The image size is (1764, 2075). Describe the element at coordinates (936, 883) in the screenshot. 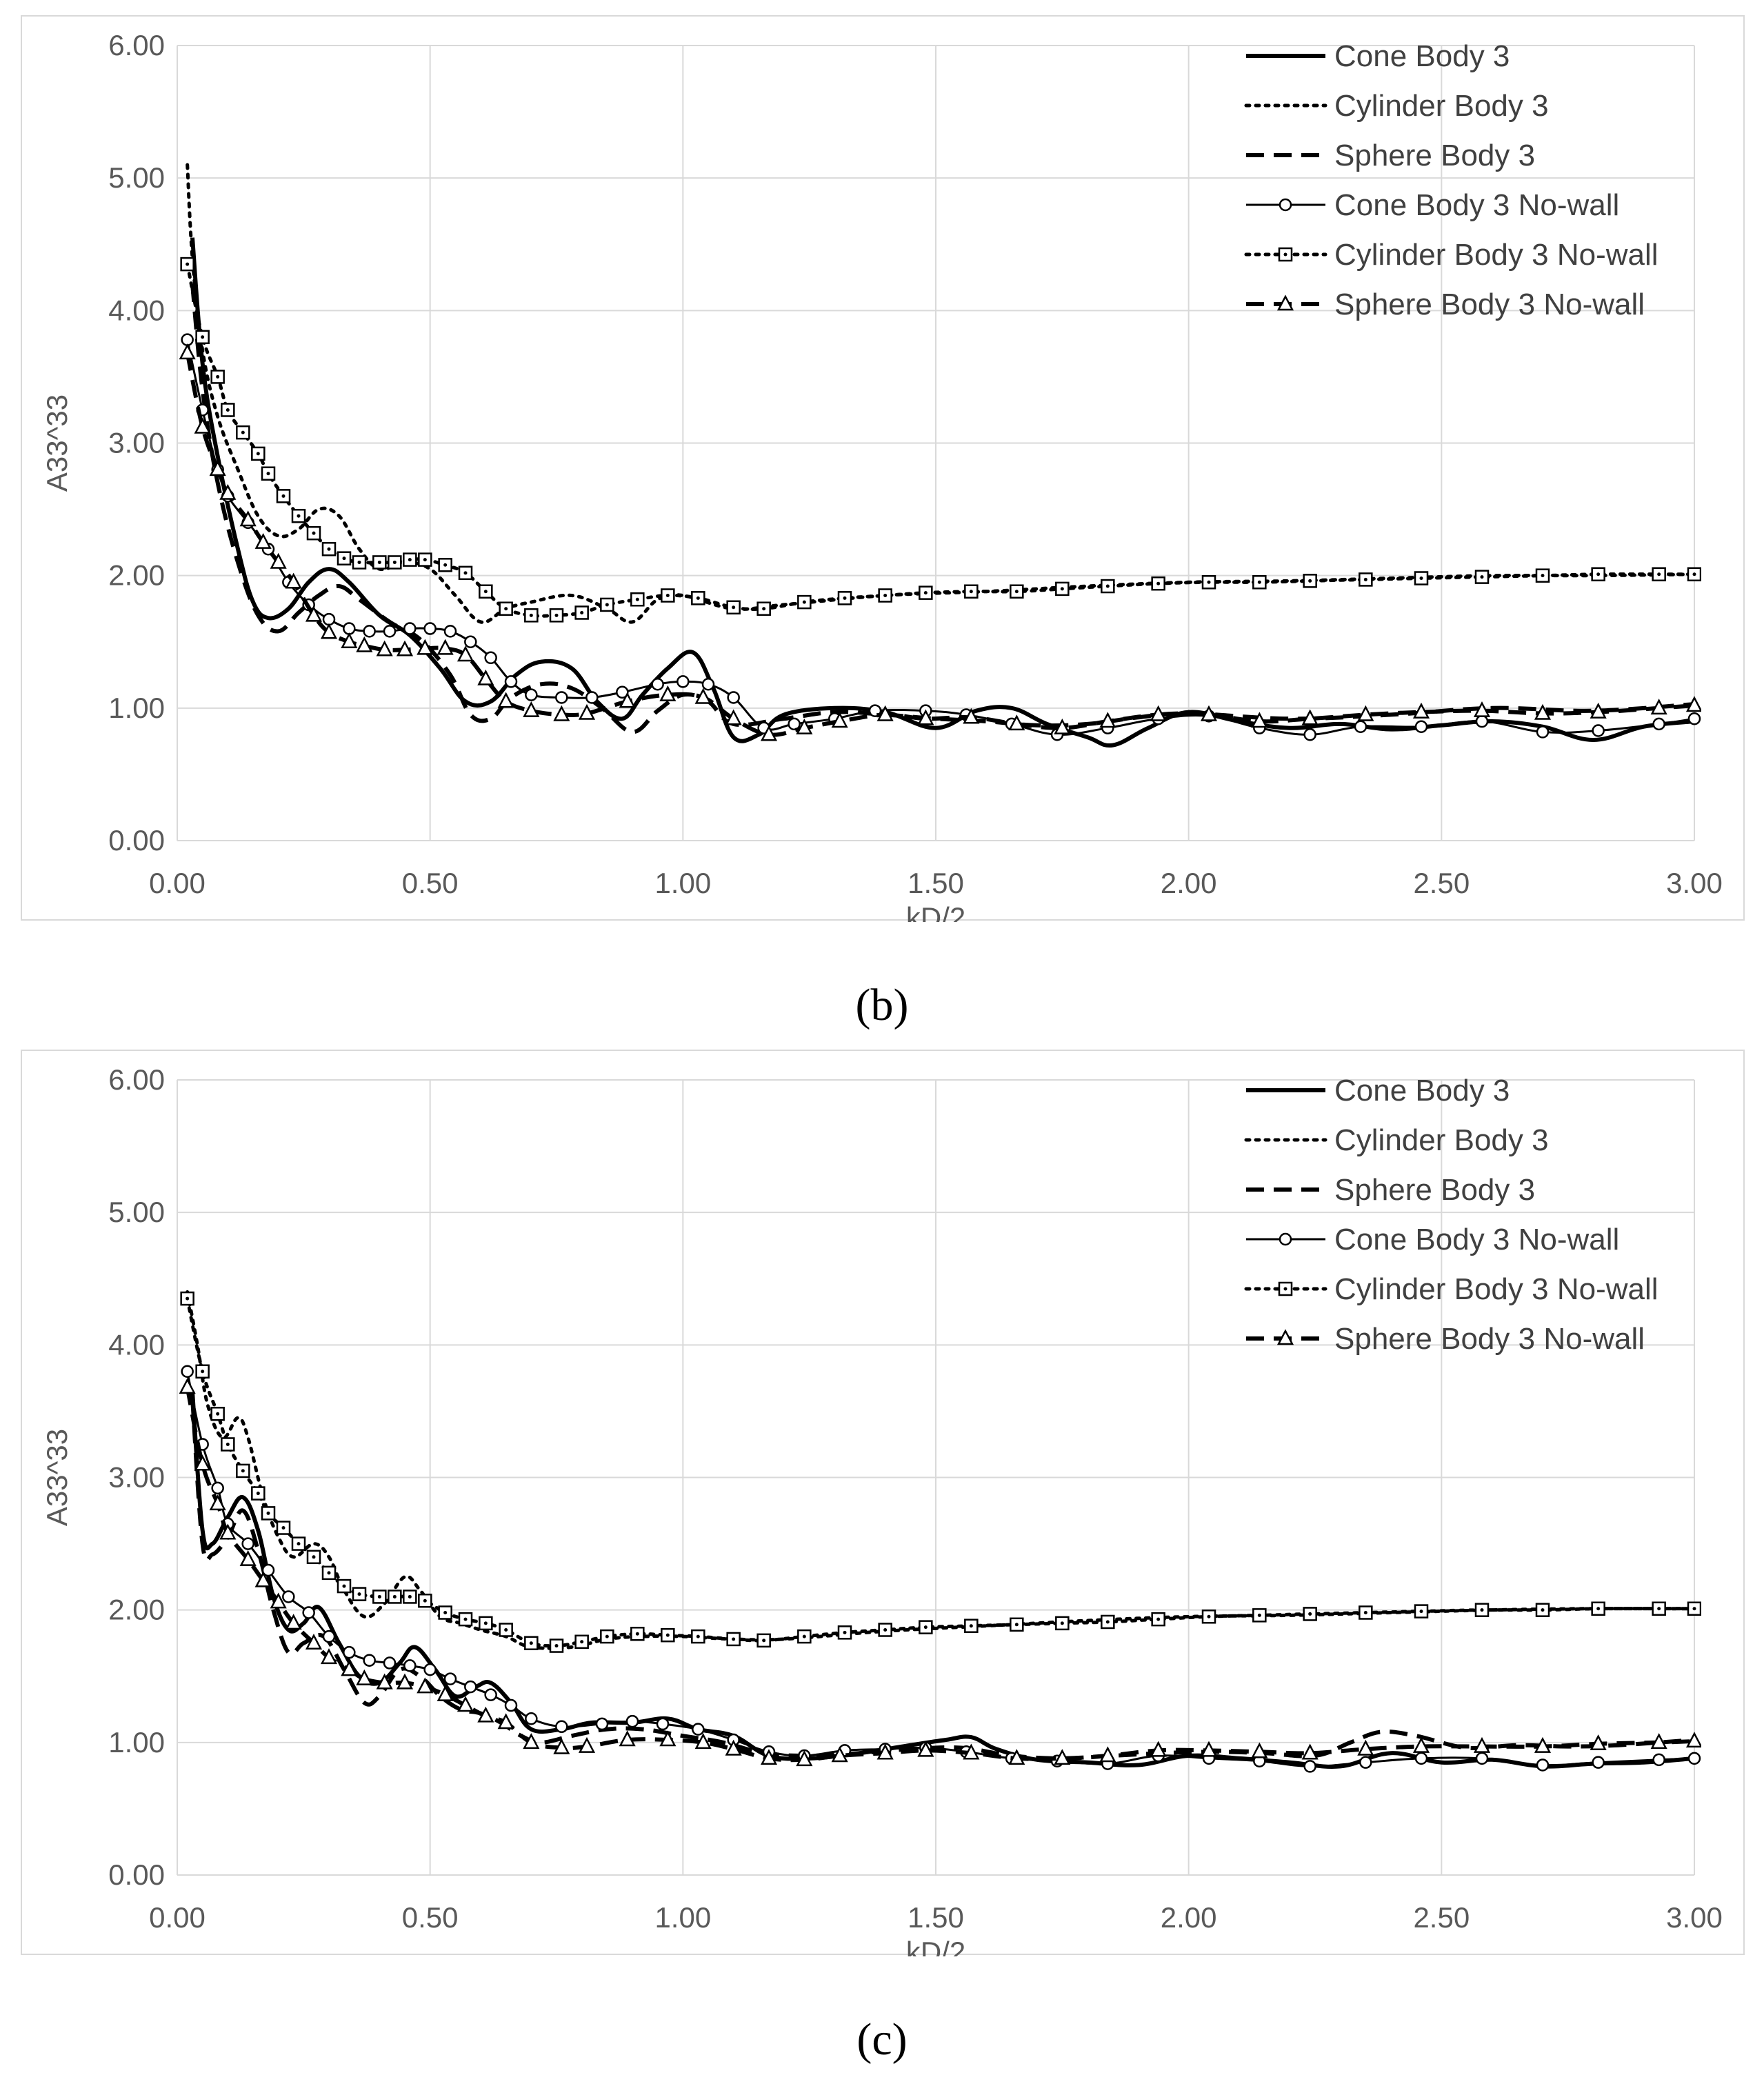

I see `x-tick-label: 1.50` at that location.